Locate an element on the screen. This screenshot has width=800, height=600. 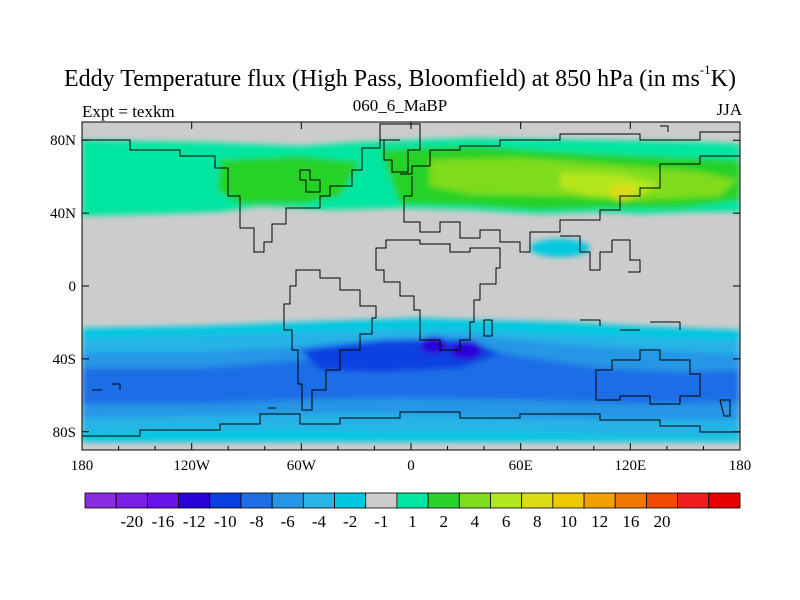
coast-antarctica is located at coordinates (411, 424).